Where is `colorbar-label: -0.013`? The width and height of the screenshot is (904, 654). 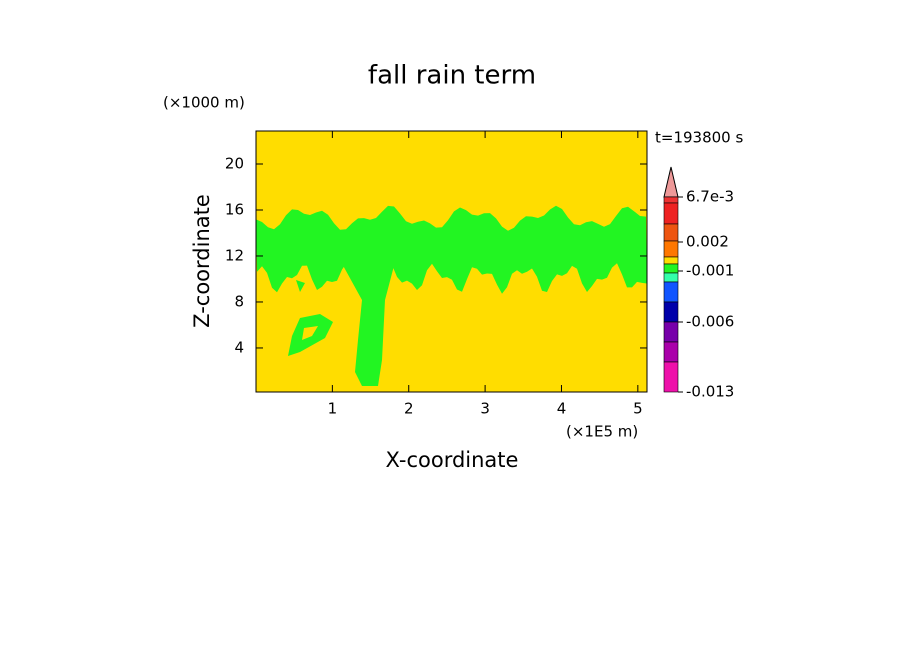
colorbar-label: -0.013 is located at coordinates (710, 392).